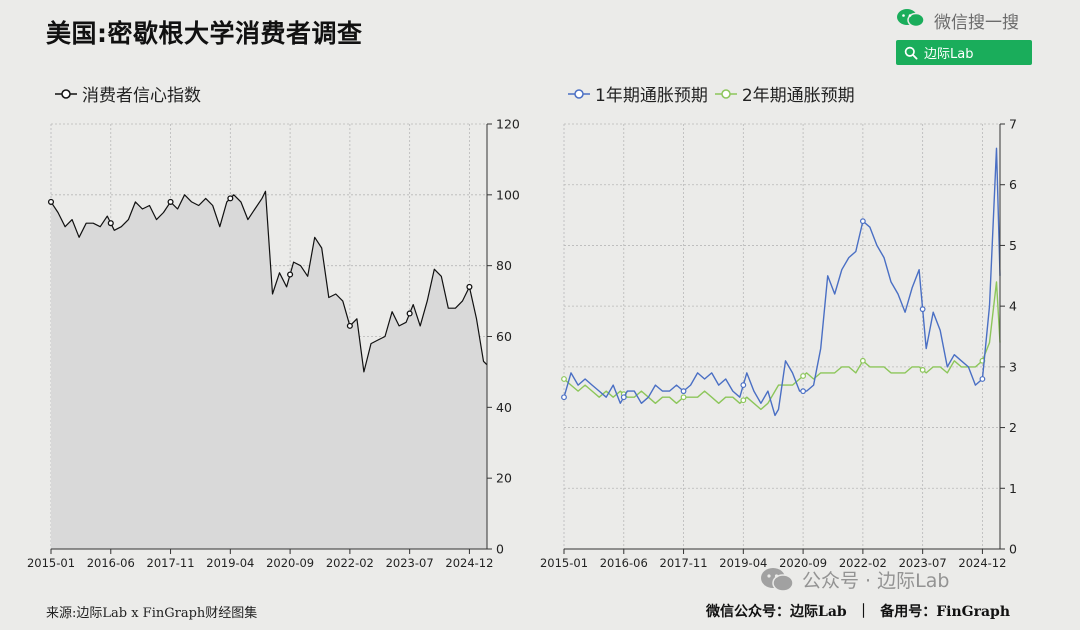 Image resolution: width=1080 pixels, height=630 pixels. What do you see at coordinates (141, 96) in the screenshot?
I see `legend-label: 消费者信心指数` at bounding box center [141, 96].